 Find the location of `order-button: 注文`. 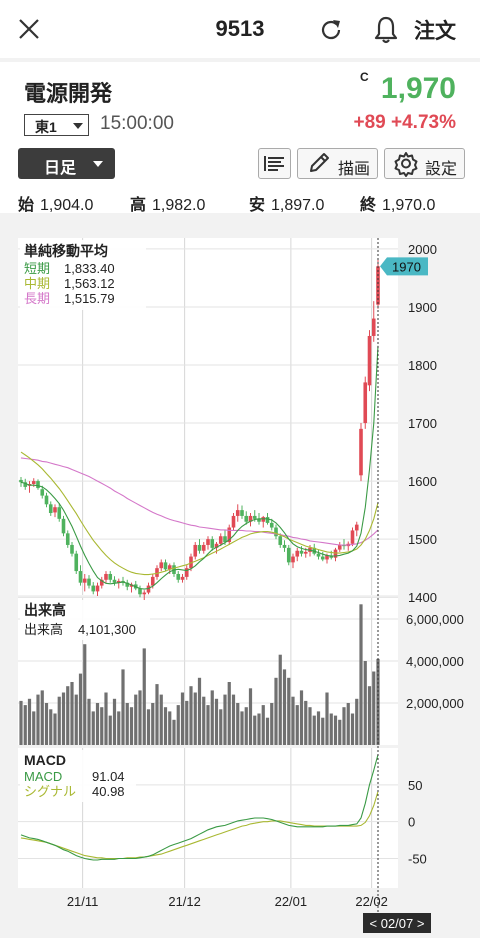

order-button: 注文 is located at coordinates (435, 31).